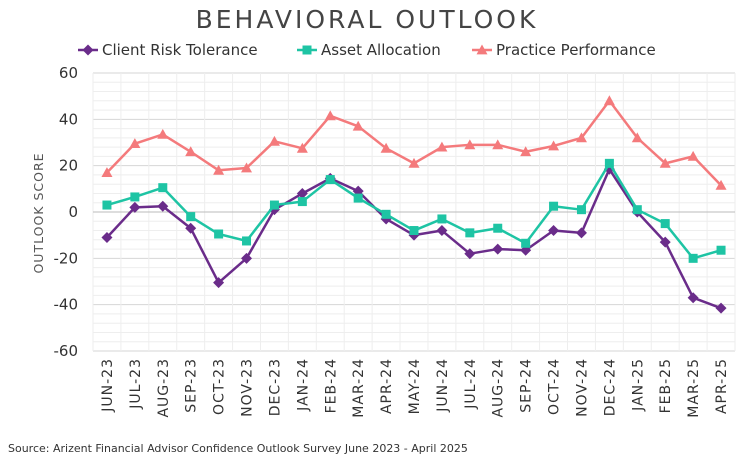 This screenshot has width=740, height=460. What do you see at coordinates (192, 385) in the screenshot?
I see `x-tick-label: SEP-23` at bounding box center [192, 385].